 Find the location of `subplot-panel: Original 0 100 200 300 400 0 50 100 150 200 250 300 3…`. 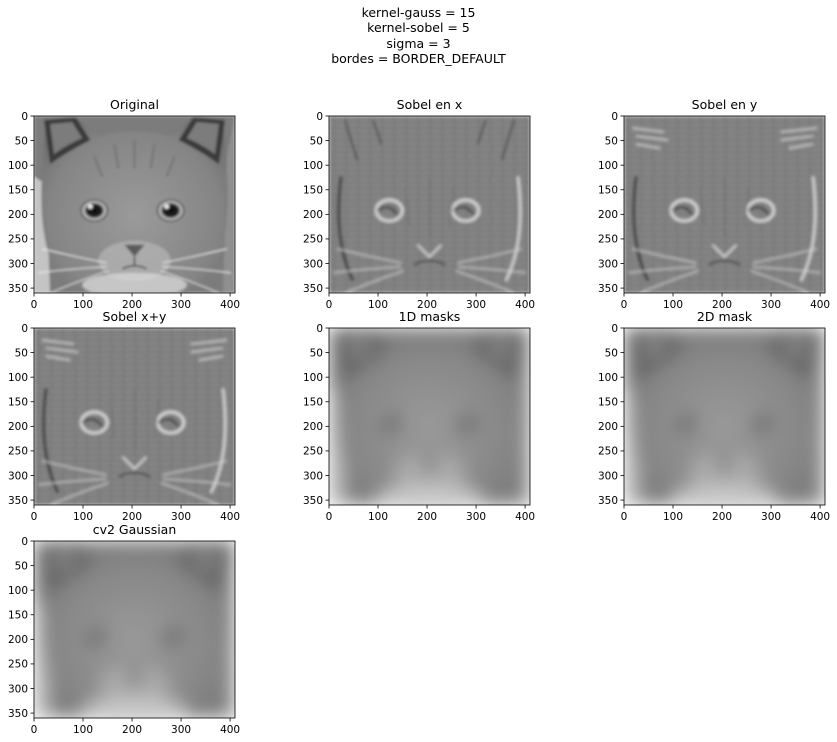

subplot-panel: Original 0 100 200 300 400 0 50 100 150 200 250 300 3… is located at coordinates (124, 204).